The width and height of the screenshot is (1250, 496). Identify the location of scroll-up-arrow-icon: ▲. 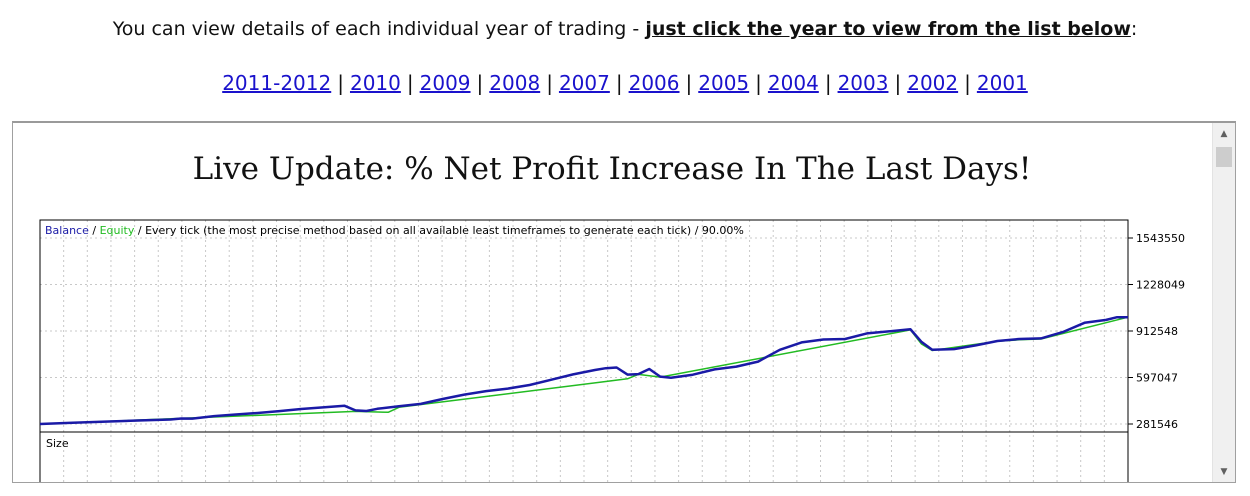
(1224, 134).